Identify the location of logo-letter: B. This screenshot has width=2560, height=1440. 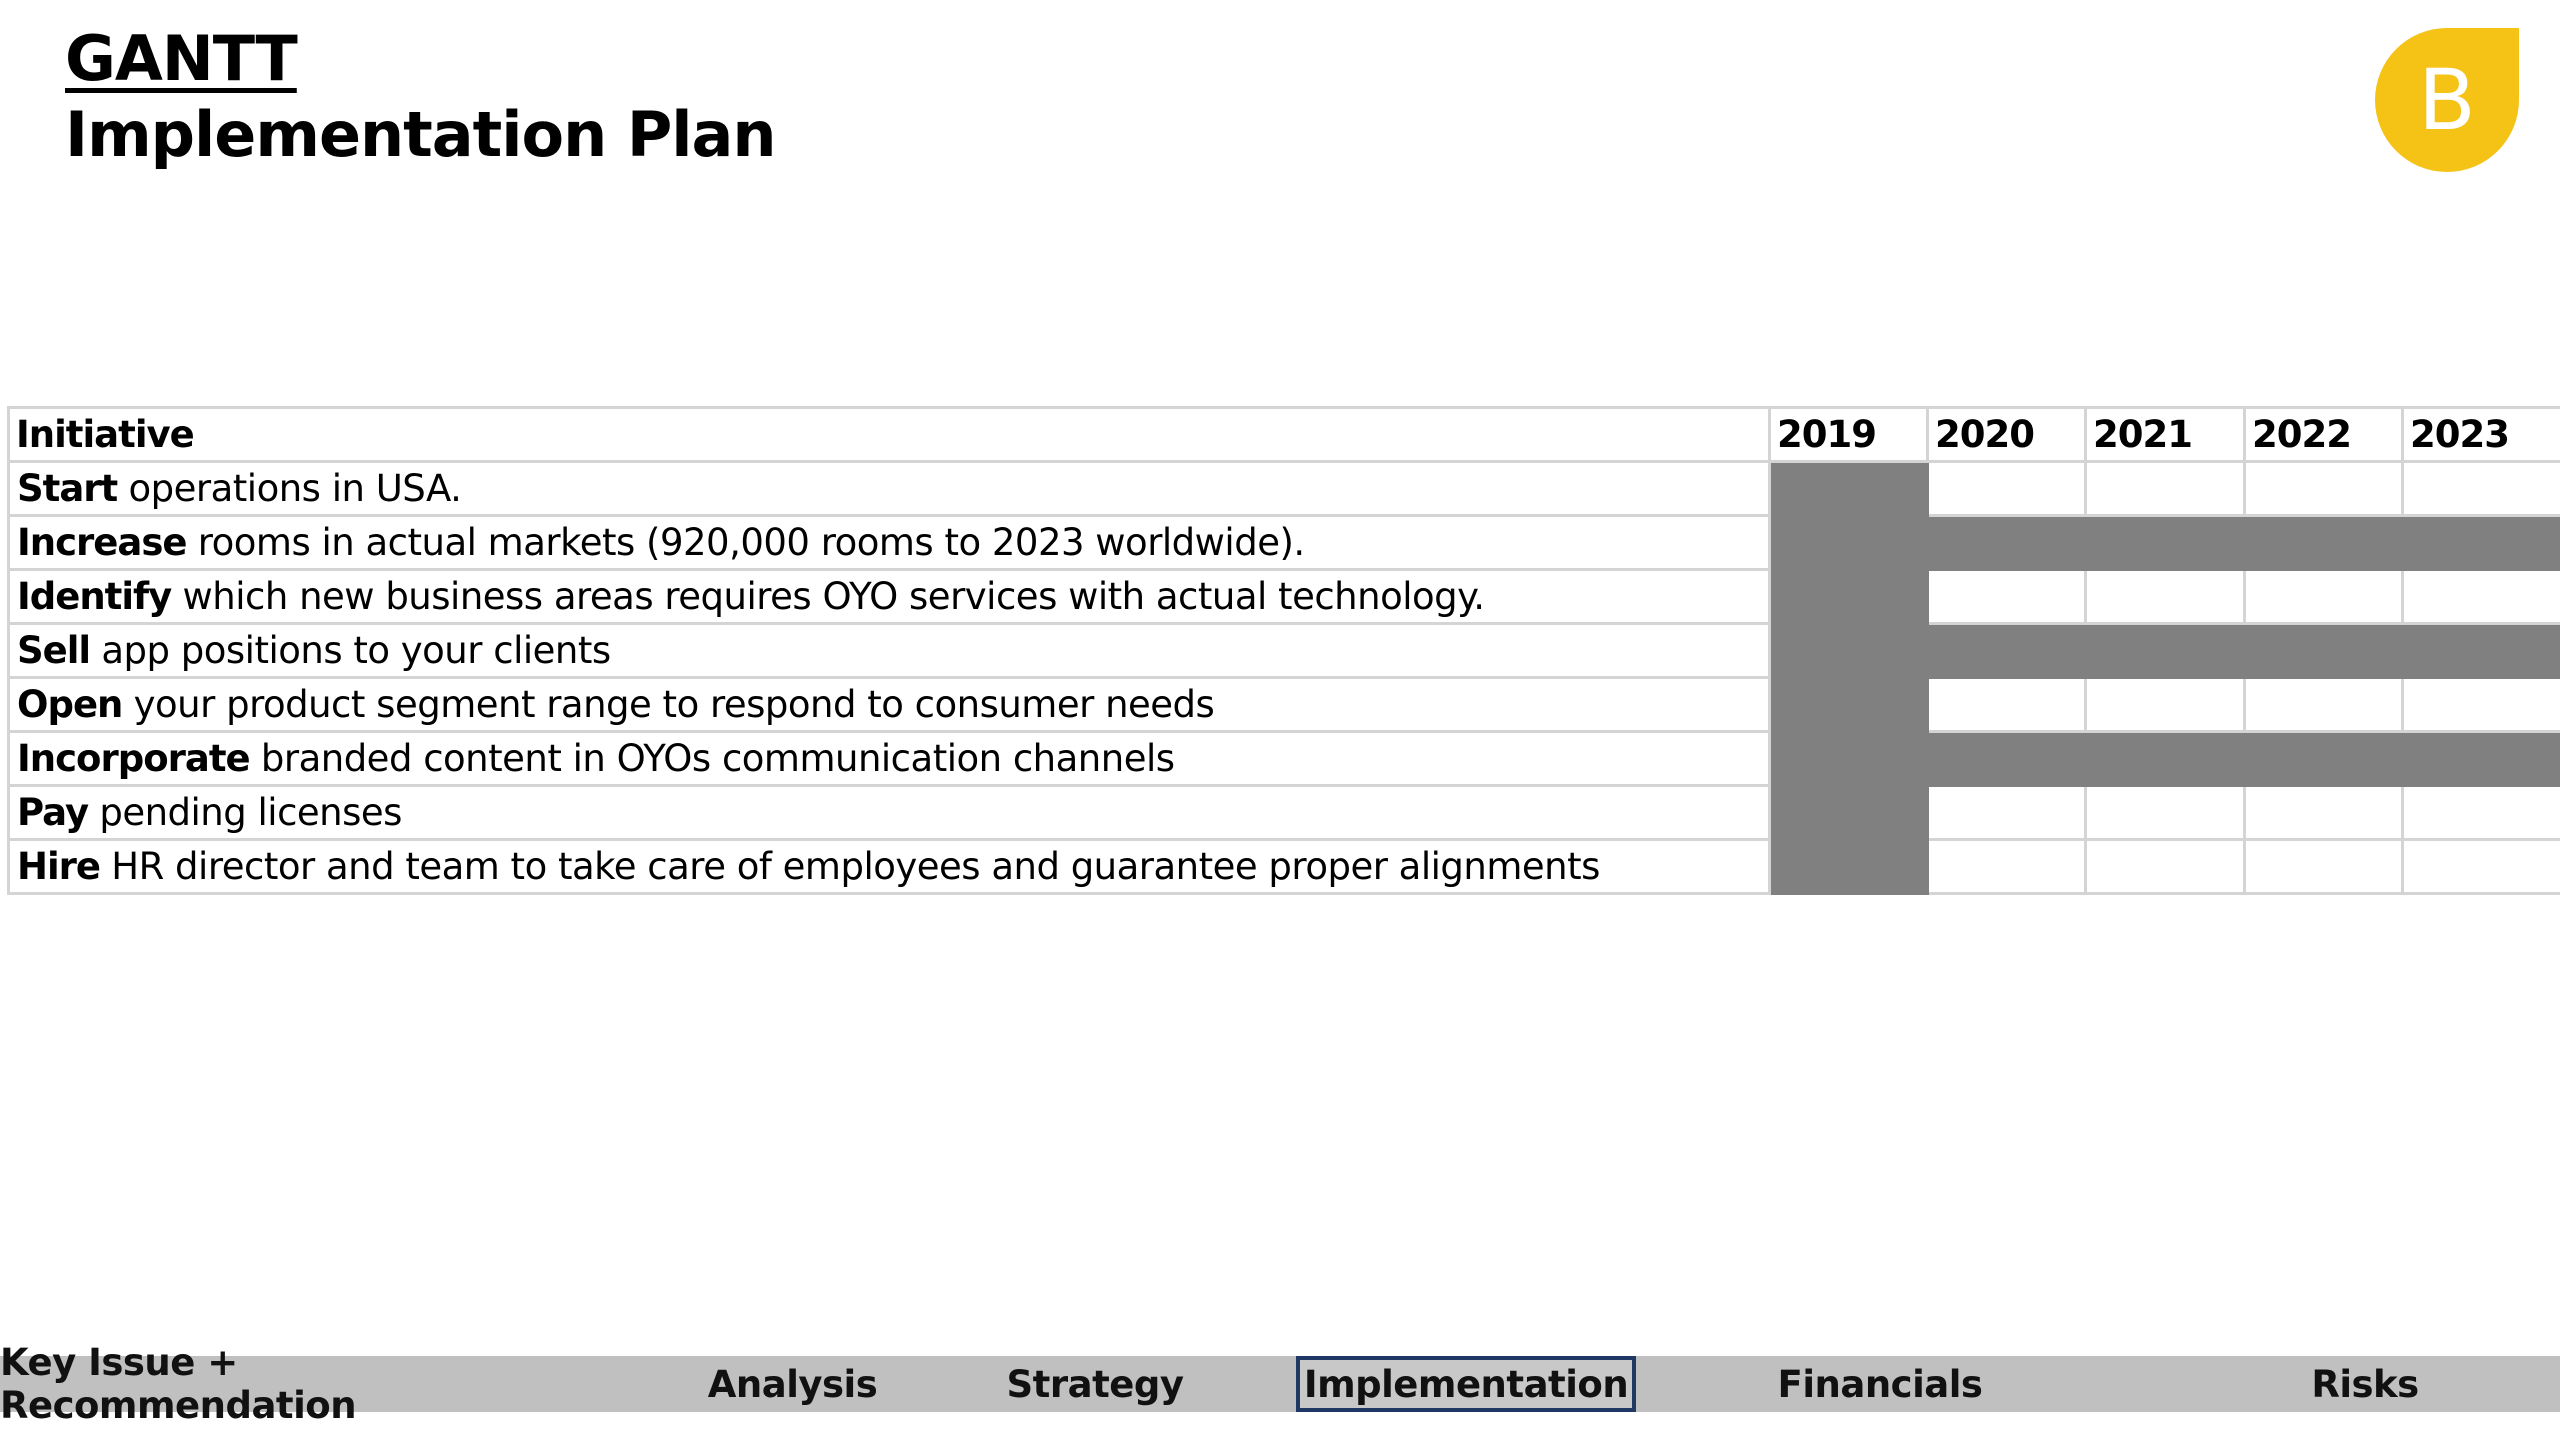
(2447, 100).